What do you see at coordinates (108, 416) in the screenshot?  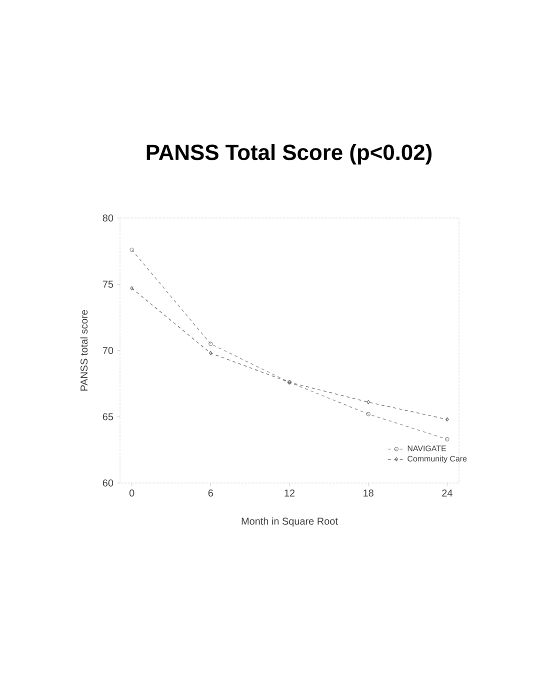 I see `y-tick-label: 65` at bounding box center [108, 416].